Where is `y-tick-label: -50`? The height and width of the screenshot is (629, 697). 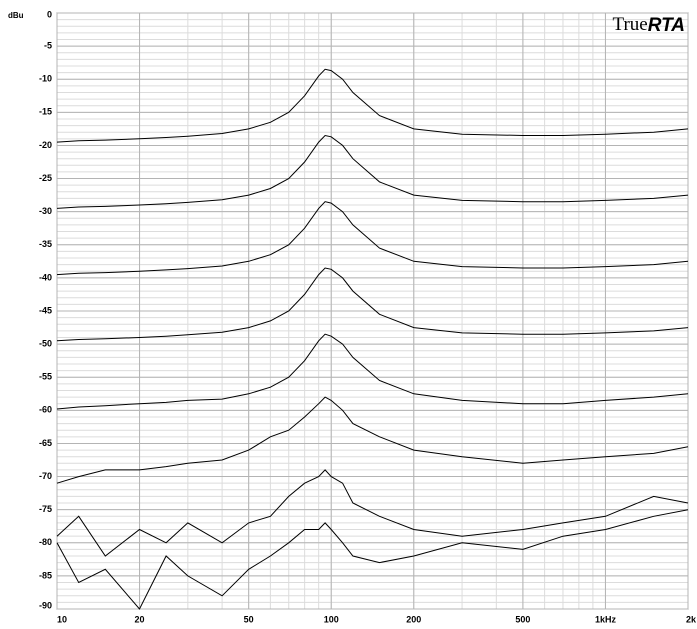 y-tick-label: -50 is located at coordinates (45, 343).